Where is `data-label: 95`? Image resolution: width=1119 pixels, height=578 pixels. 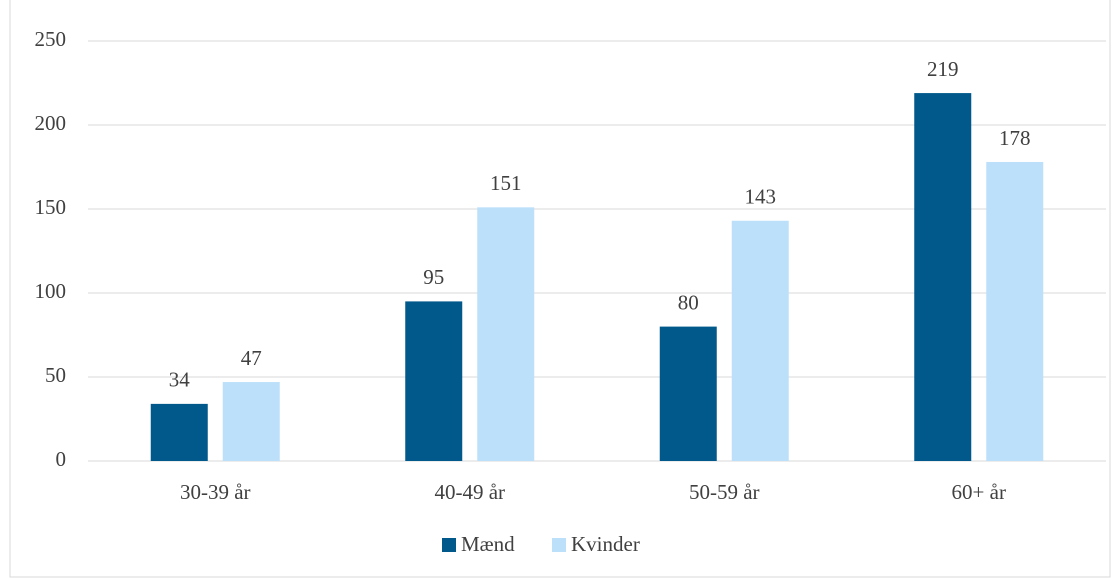
data-label: 95 is located at coordinates (433, 277).